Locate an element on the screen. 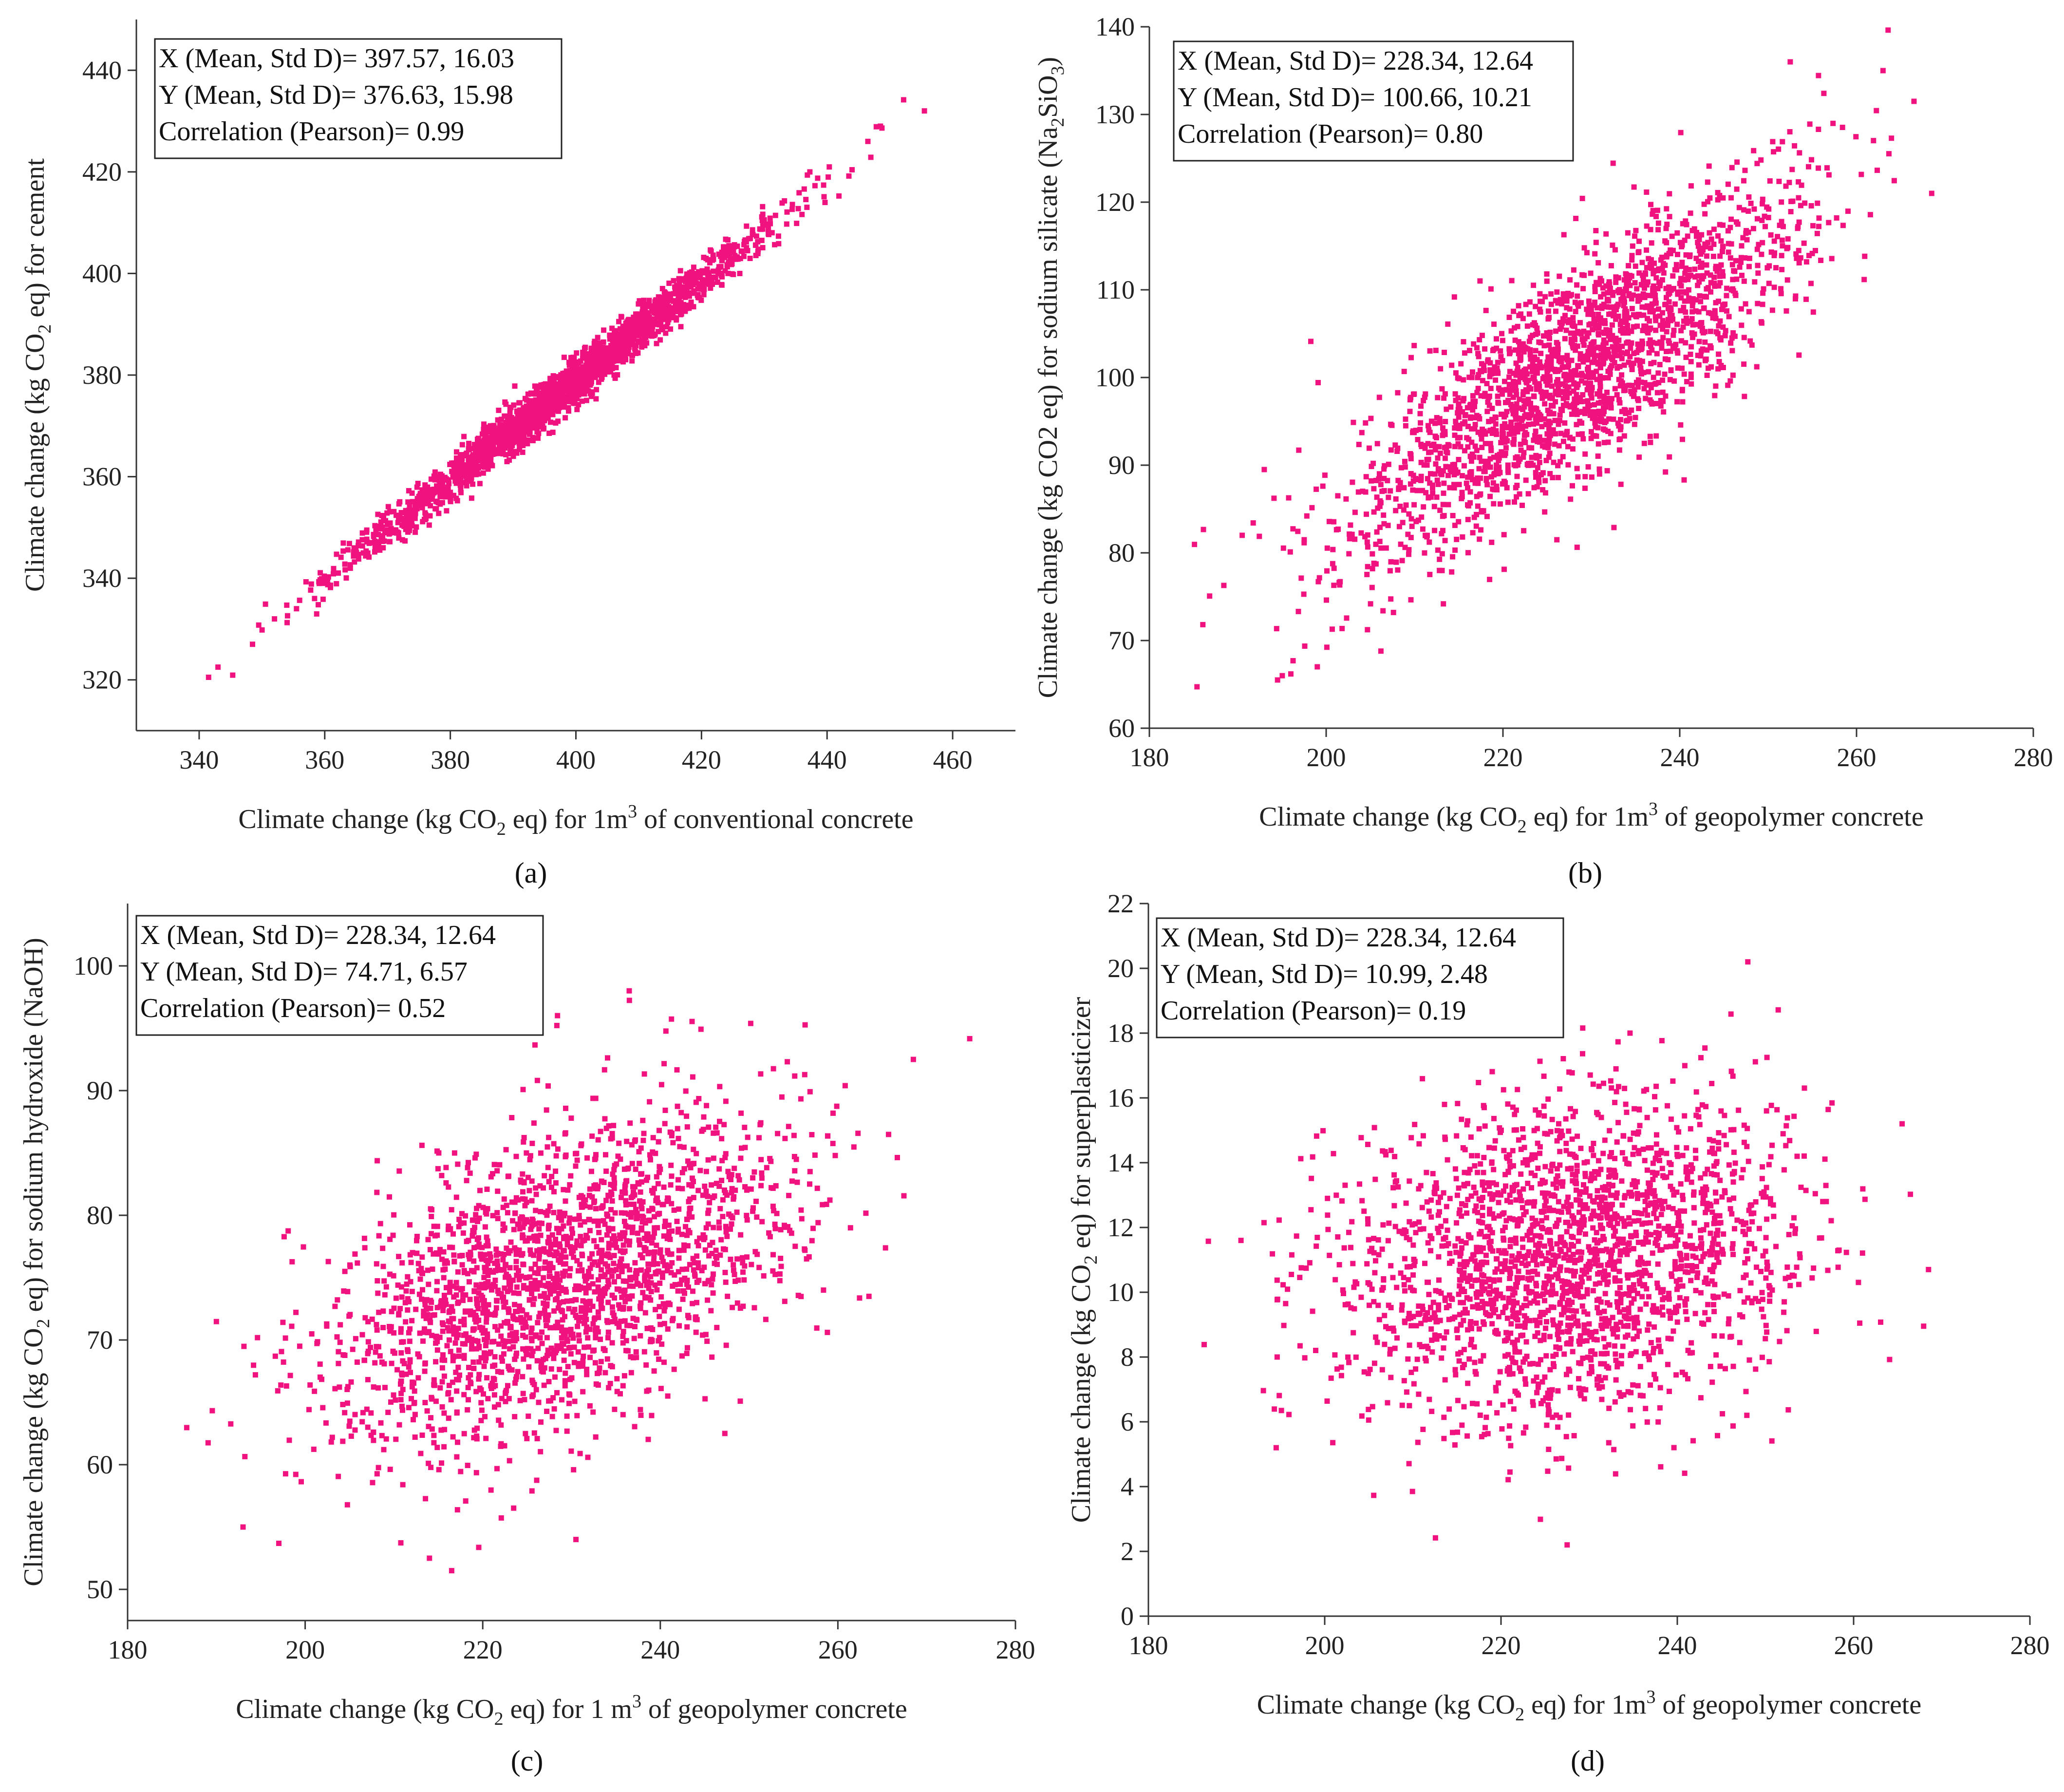  panel-a-stat-corr: Correlation (Pearson)= 0.99 is located at coordinates (311, 131).